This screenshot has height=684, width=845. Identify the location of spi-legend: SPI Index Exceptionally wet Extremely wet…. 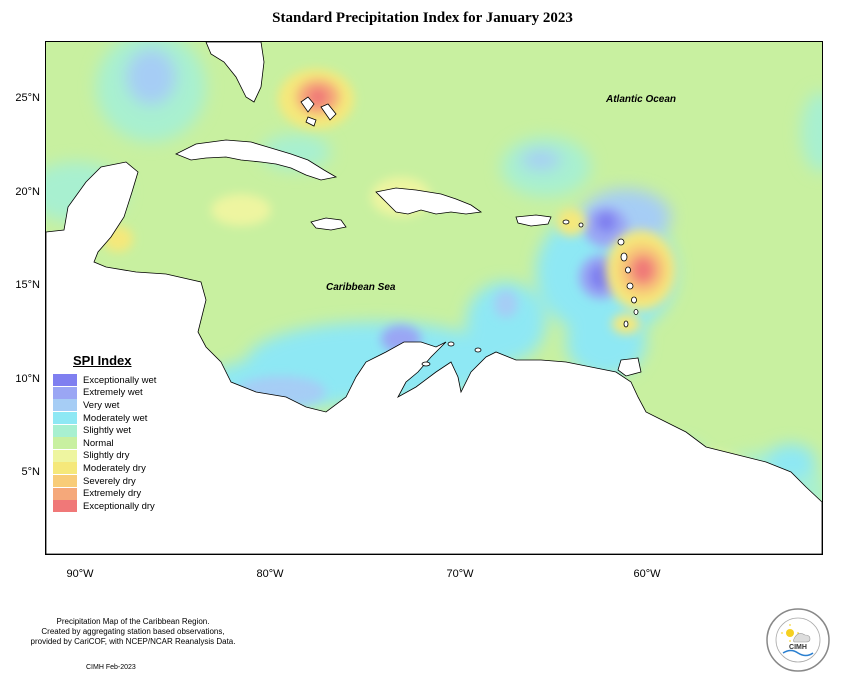
(113, 433).